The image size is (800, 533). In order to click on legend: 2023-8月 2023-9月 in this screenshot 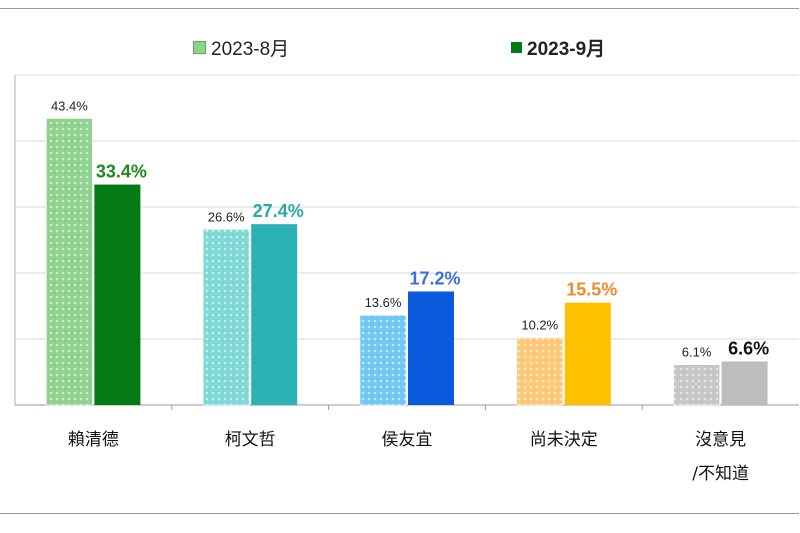, I will do `click(400, 48)`.